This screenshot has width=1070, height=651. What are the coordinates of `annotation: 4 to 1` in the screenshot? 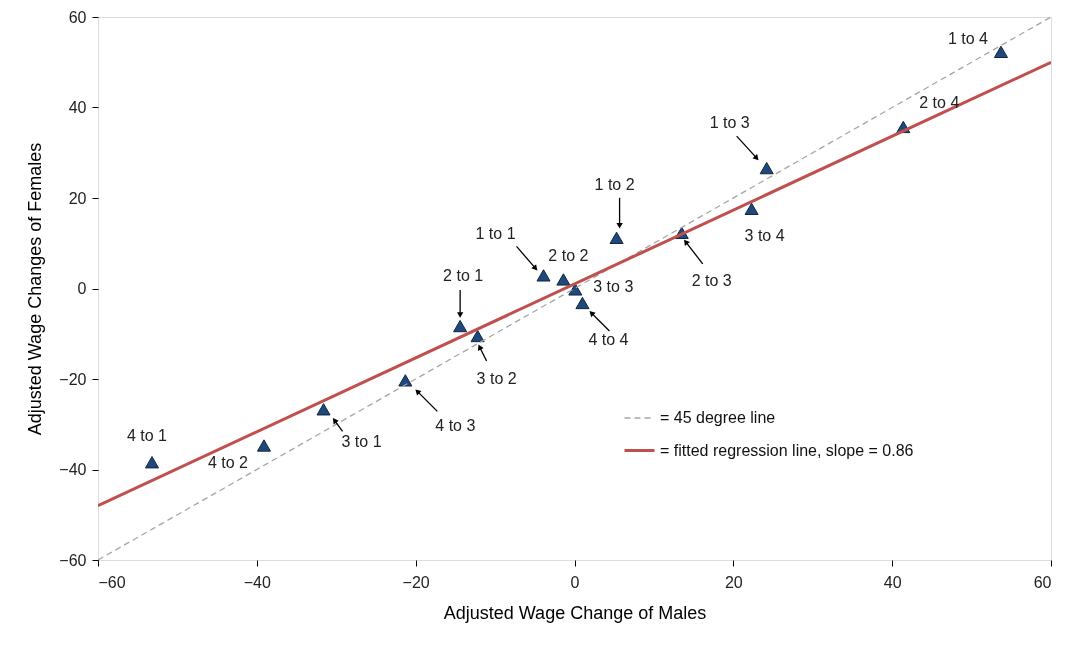 It's located at (147, 436).